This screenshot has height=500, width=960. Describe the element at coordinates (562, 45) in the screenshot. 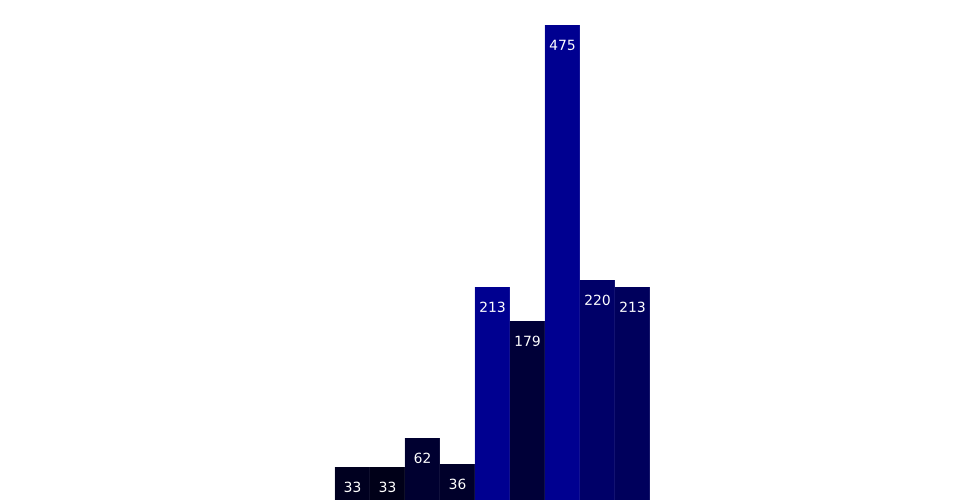

I see `data-label: 475` at that location.